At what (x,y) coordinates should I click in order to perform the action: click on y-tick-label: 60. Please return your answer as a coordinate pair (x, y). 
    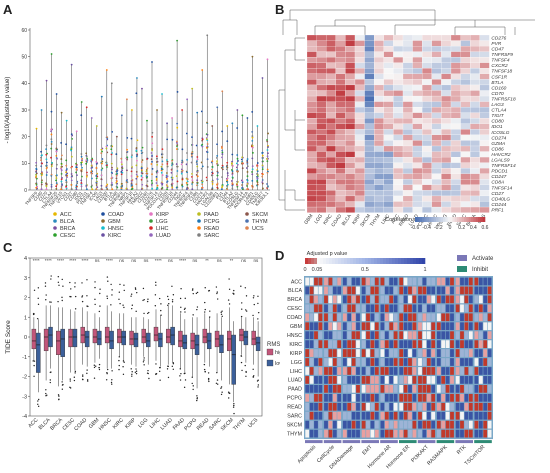
    Looking at the image, I should click on (24, 31).